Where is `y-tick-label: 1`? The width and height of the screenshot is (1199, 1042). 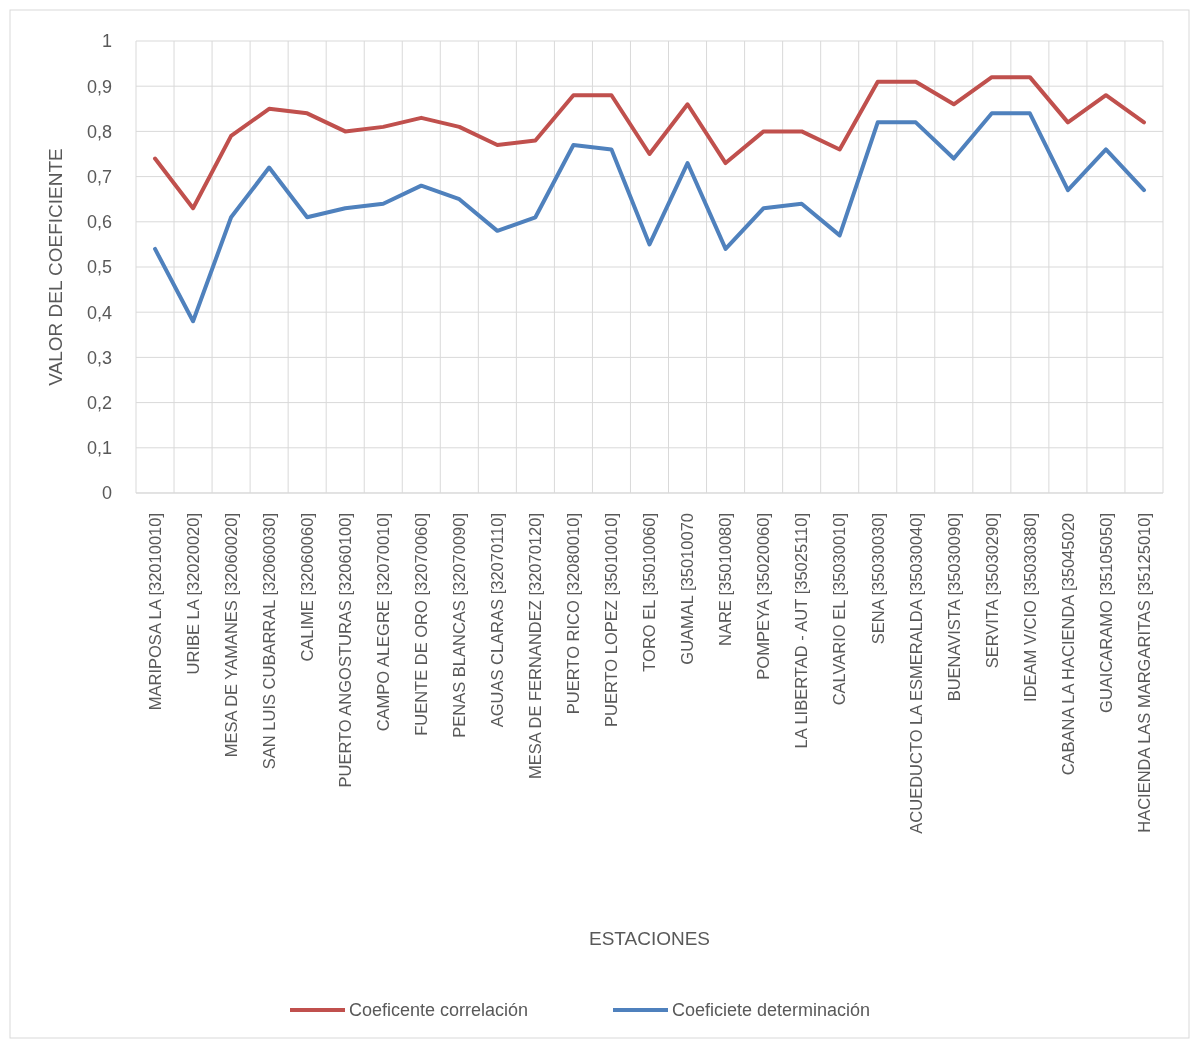
y-tick-label: 1 is located at coordinates (106, 41).